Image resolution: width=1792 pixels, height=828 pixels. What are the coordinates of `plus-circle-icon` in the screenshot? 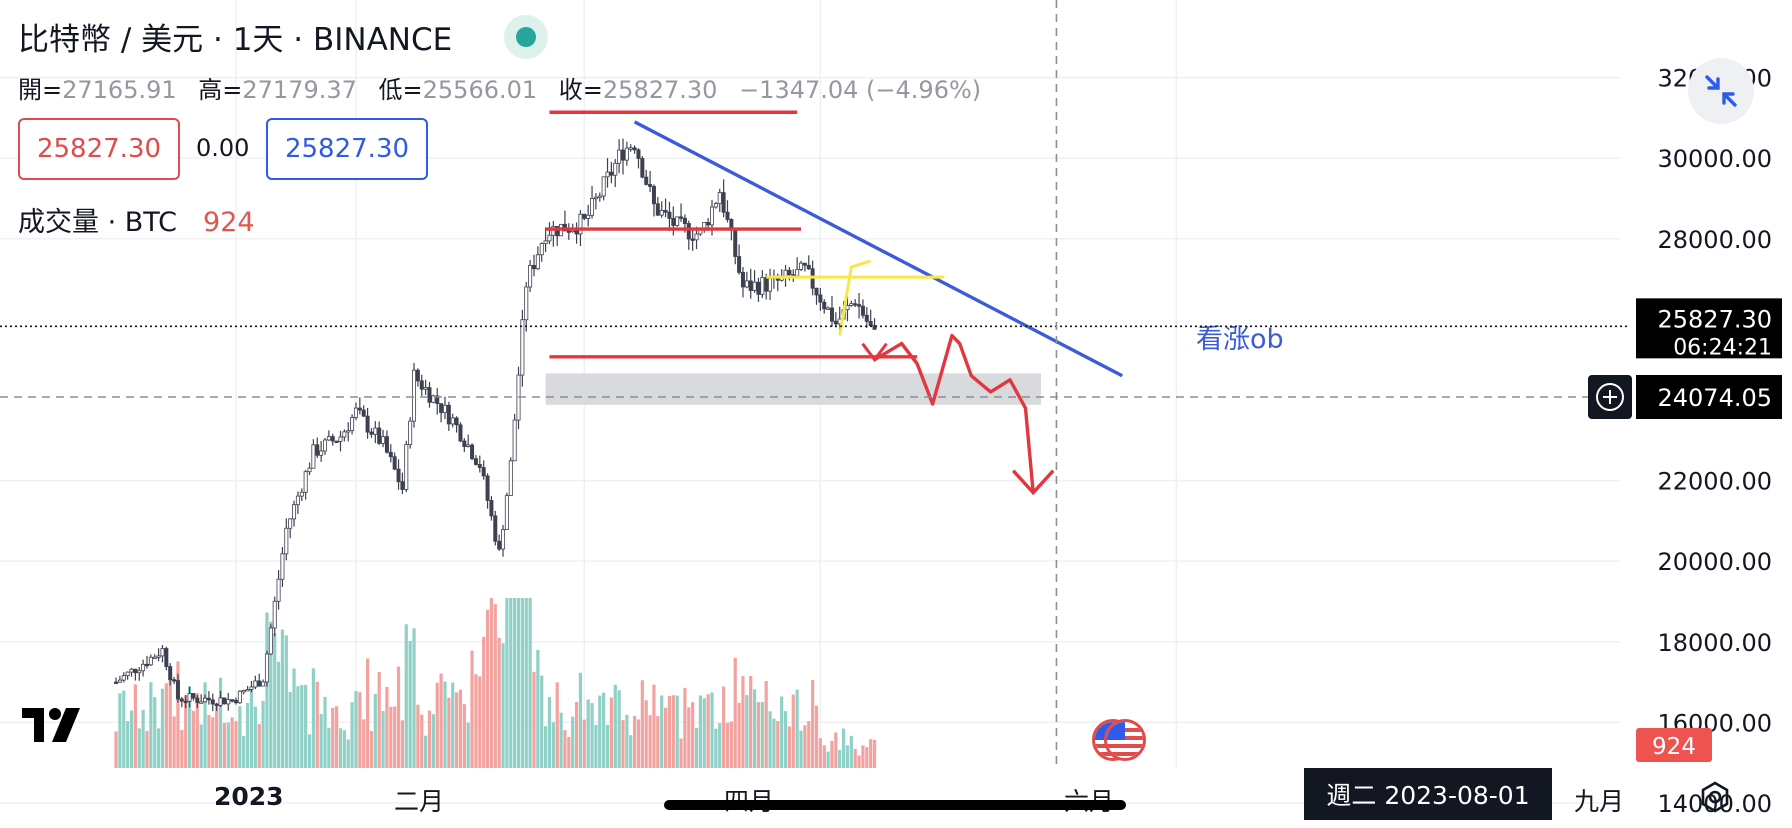 It's located at (1610, 396).